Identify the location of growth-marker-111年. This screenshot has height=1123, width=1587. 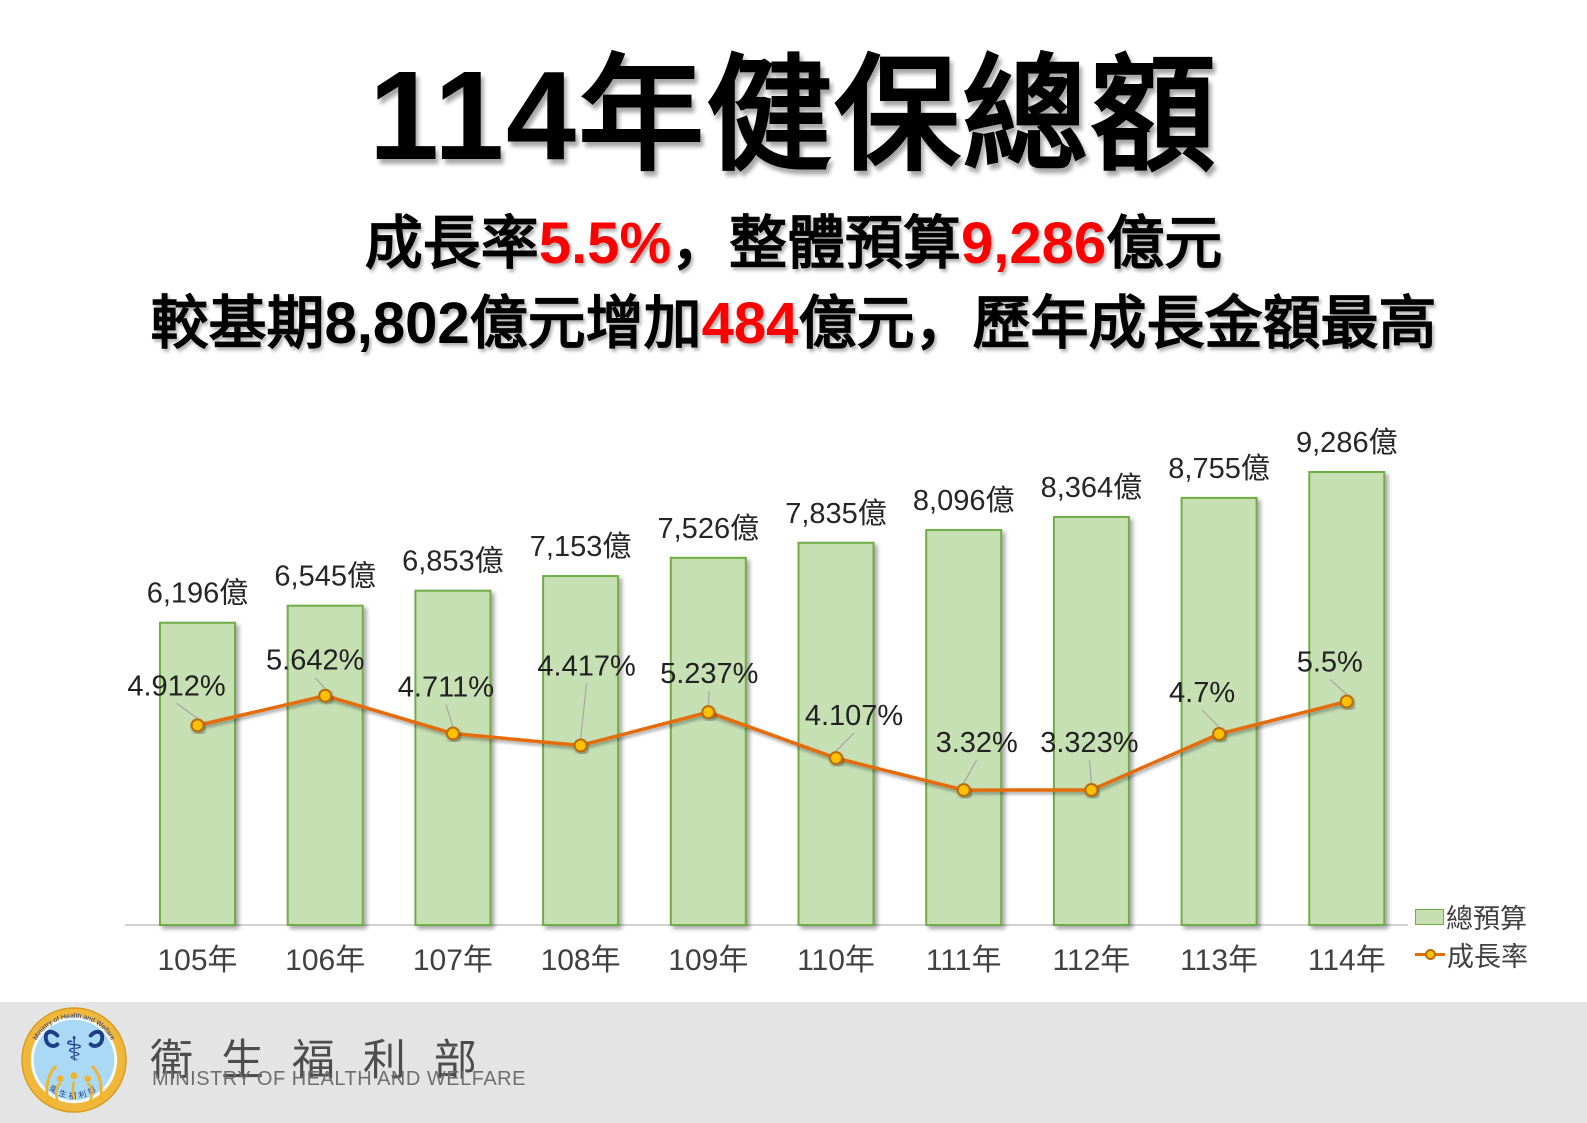
(963, 790).